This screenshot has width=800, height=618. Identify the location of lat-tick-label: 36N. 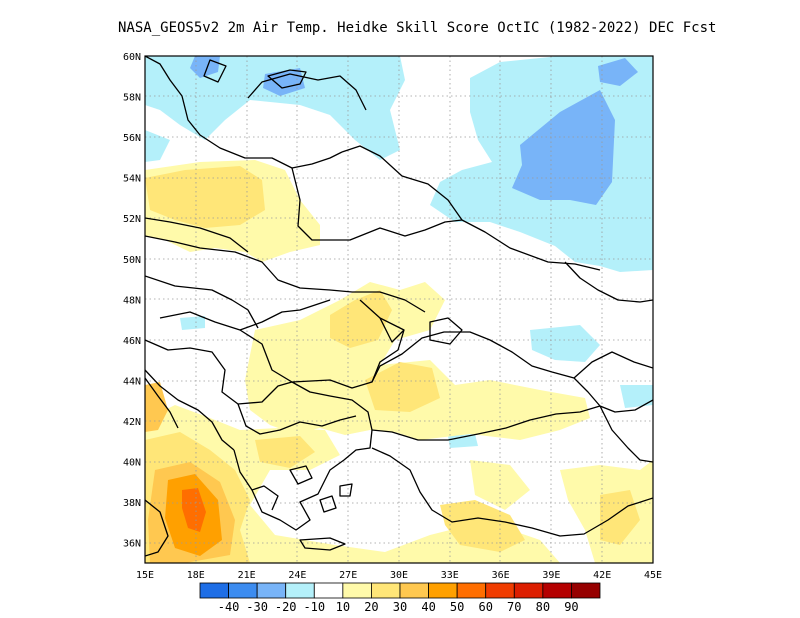
(132, 544).